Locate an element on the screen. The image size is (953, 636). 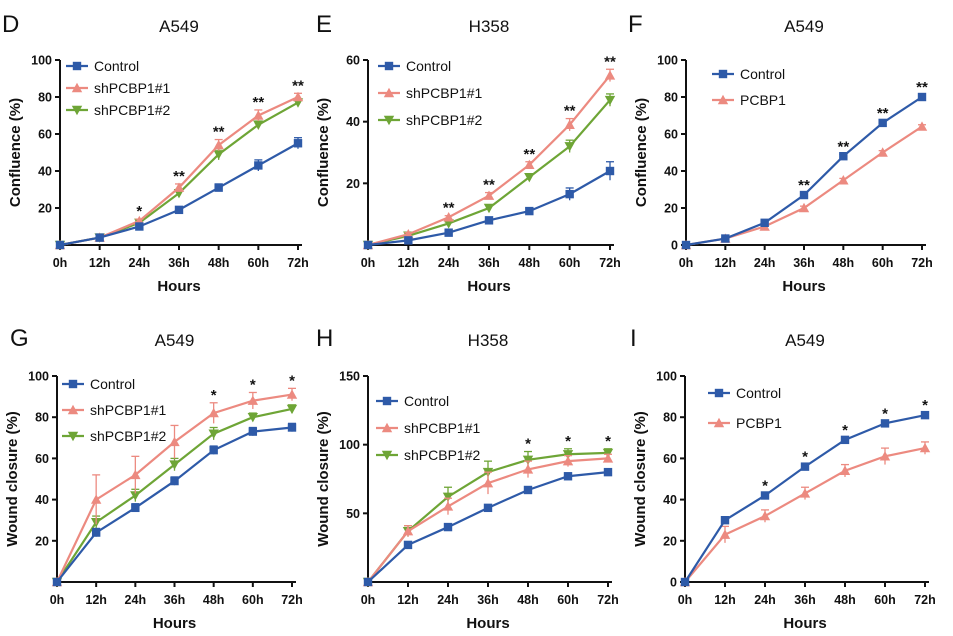
panel-letter: G is located at coordinates (19, 338).